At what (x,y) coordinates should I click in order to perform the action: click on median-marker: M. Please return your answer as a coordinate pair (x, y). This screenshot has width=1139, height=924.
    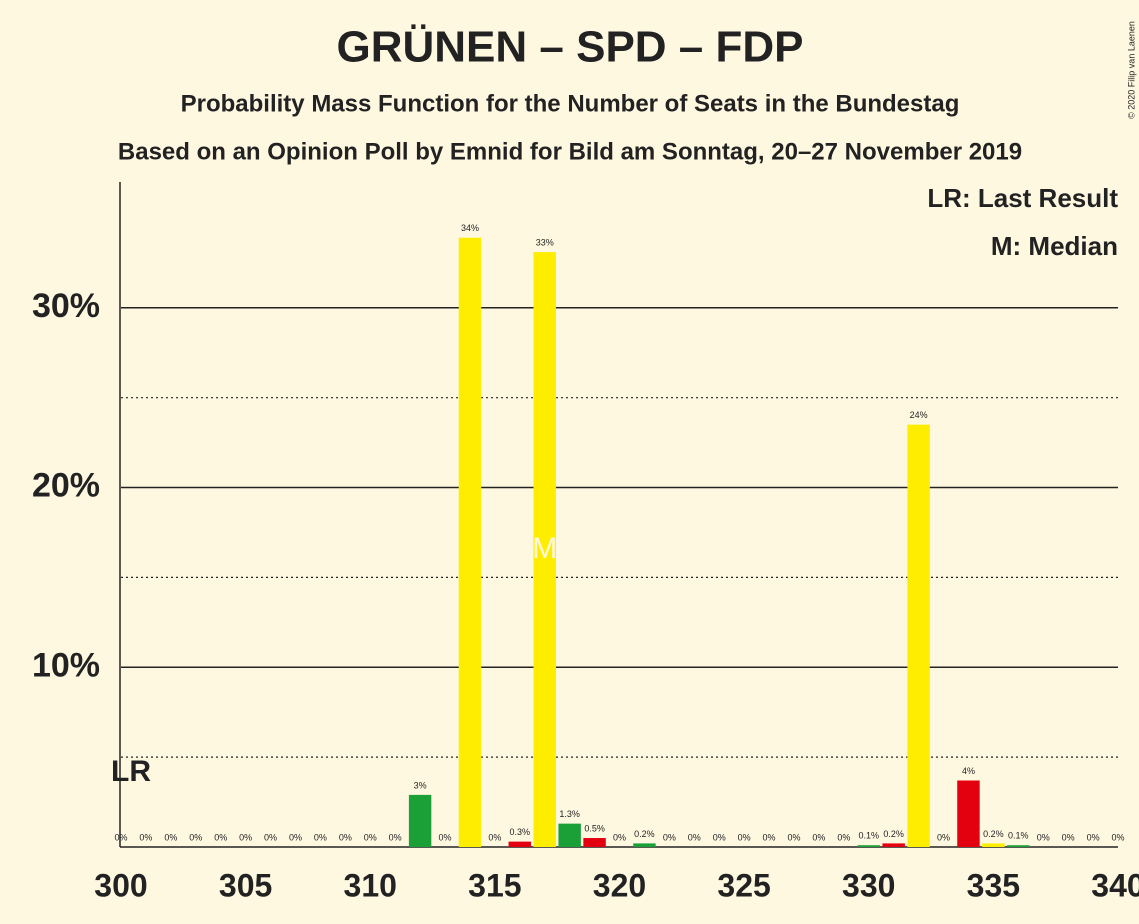
    Looking at the image, I should click on (544, 548).